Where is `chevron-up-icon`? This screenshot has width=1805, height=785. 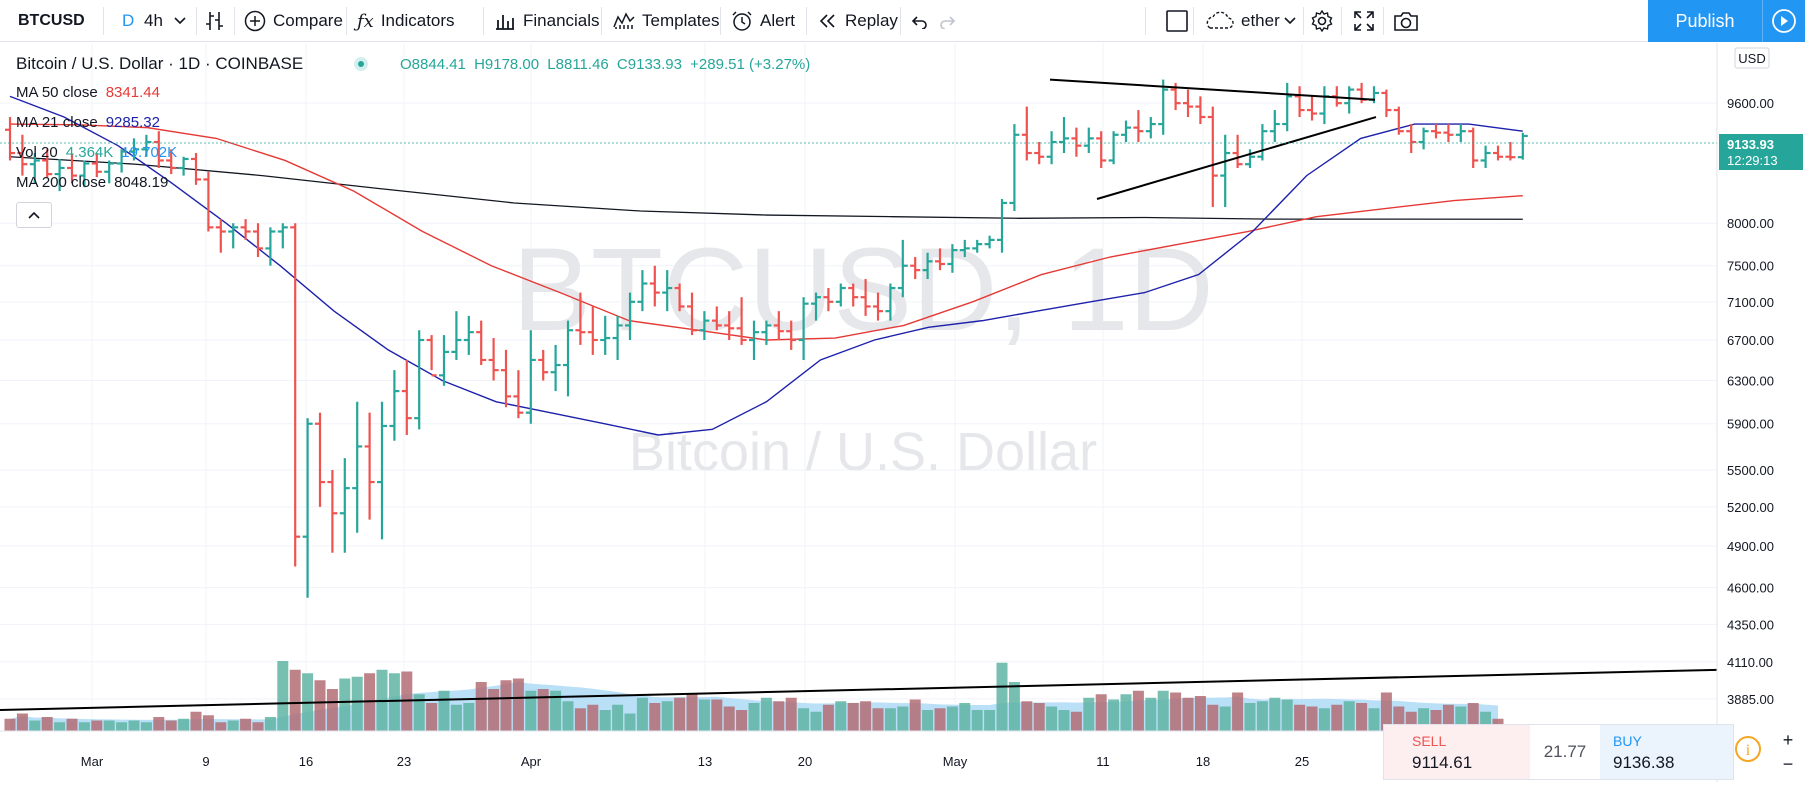
chevron-up-icon is located at coordinates (34, 215).